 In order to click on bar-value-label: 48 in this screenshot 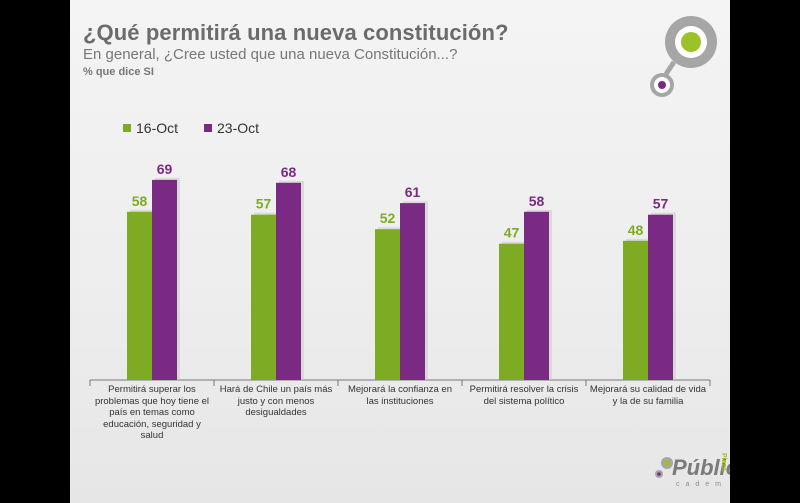, I will do `click(636, 230)`.